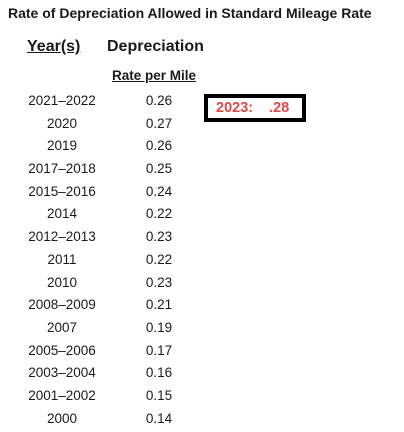 This screenshot has height=432, width=404. I want to click on table-row: 2019 0.26, so click(100, 148).